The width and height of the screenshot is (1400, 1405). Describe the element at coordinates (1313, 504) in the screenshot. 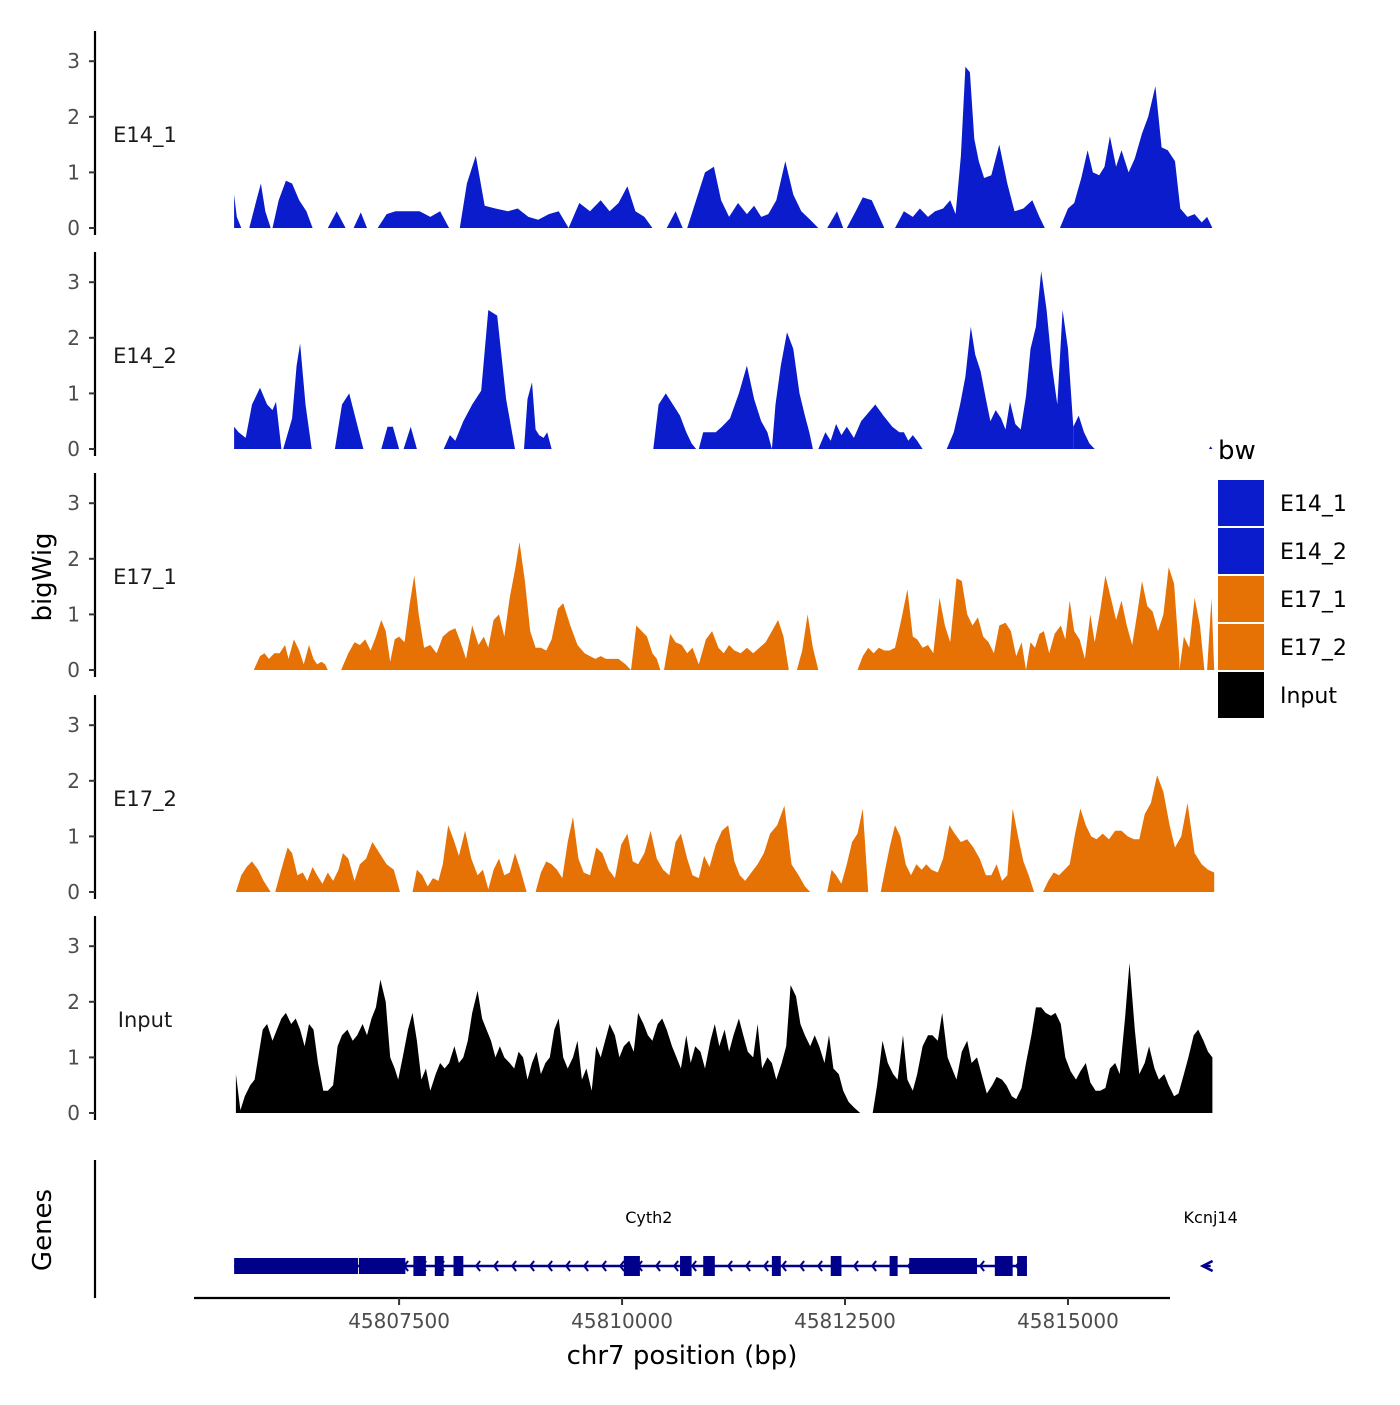

I see `legend-label: E14_1` at that location.